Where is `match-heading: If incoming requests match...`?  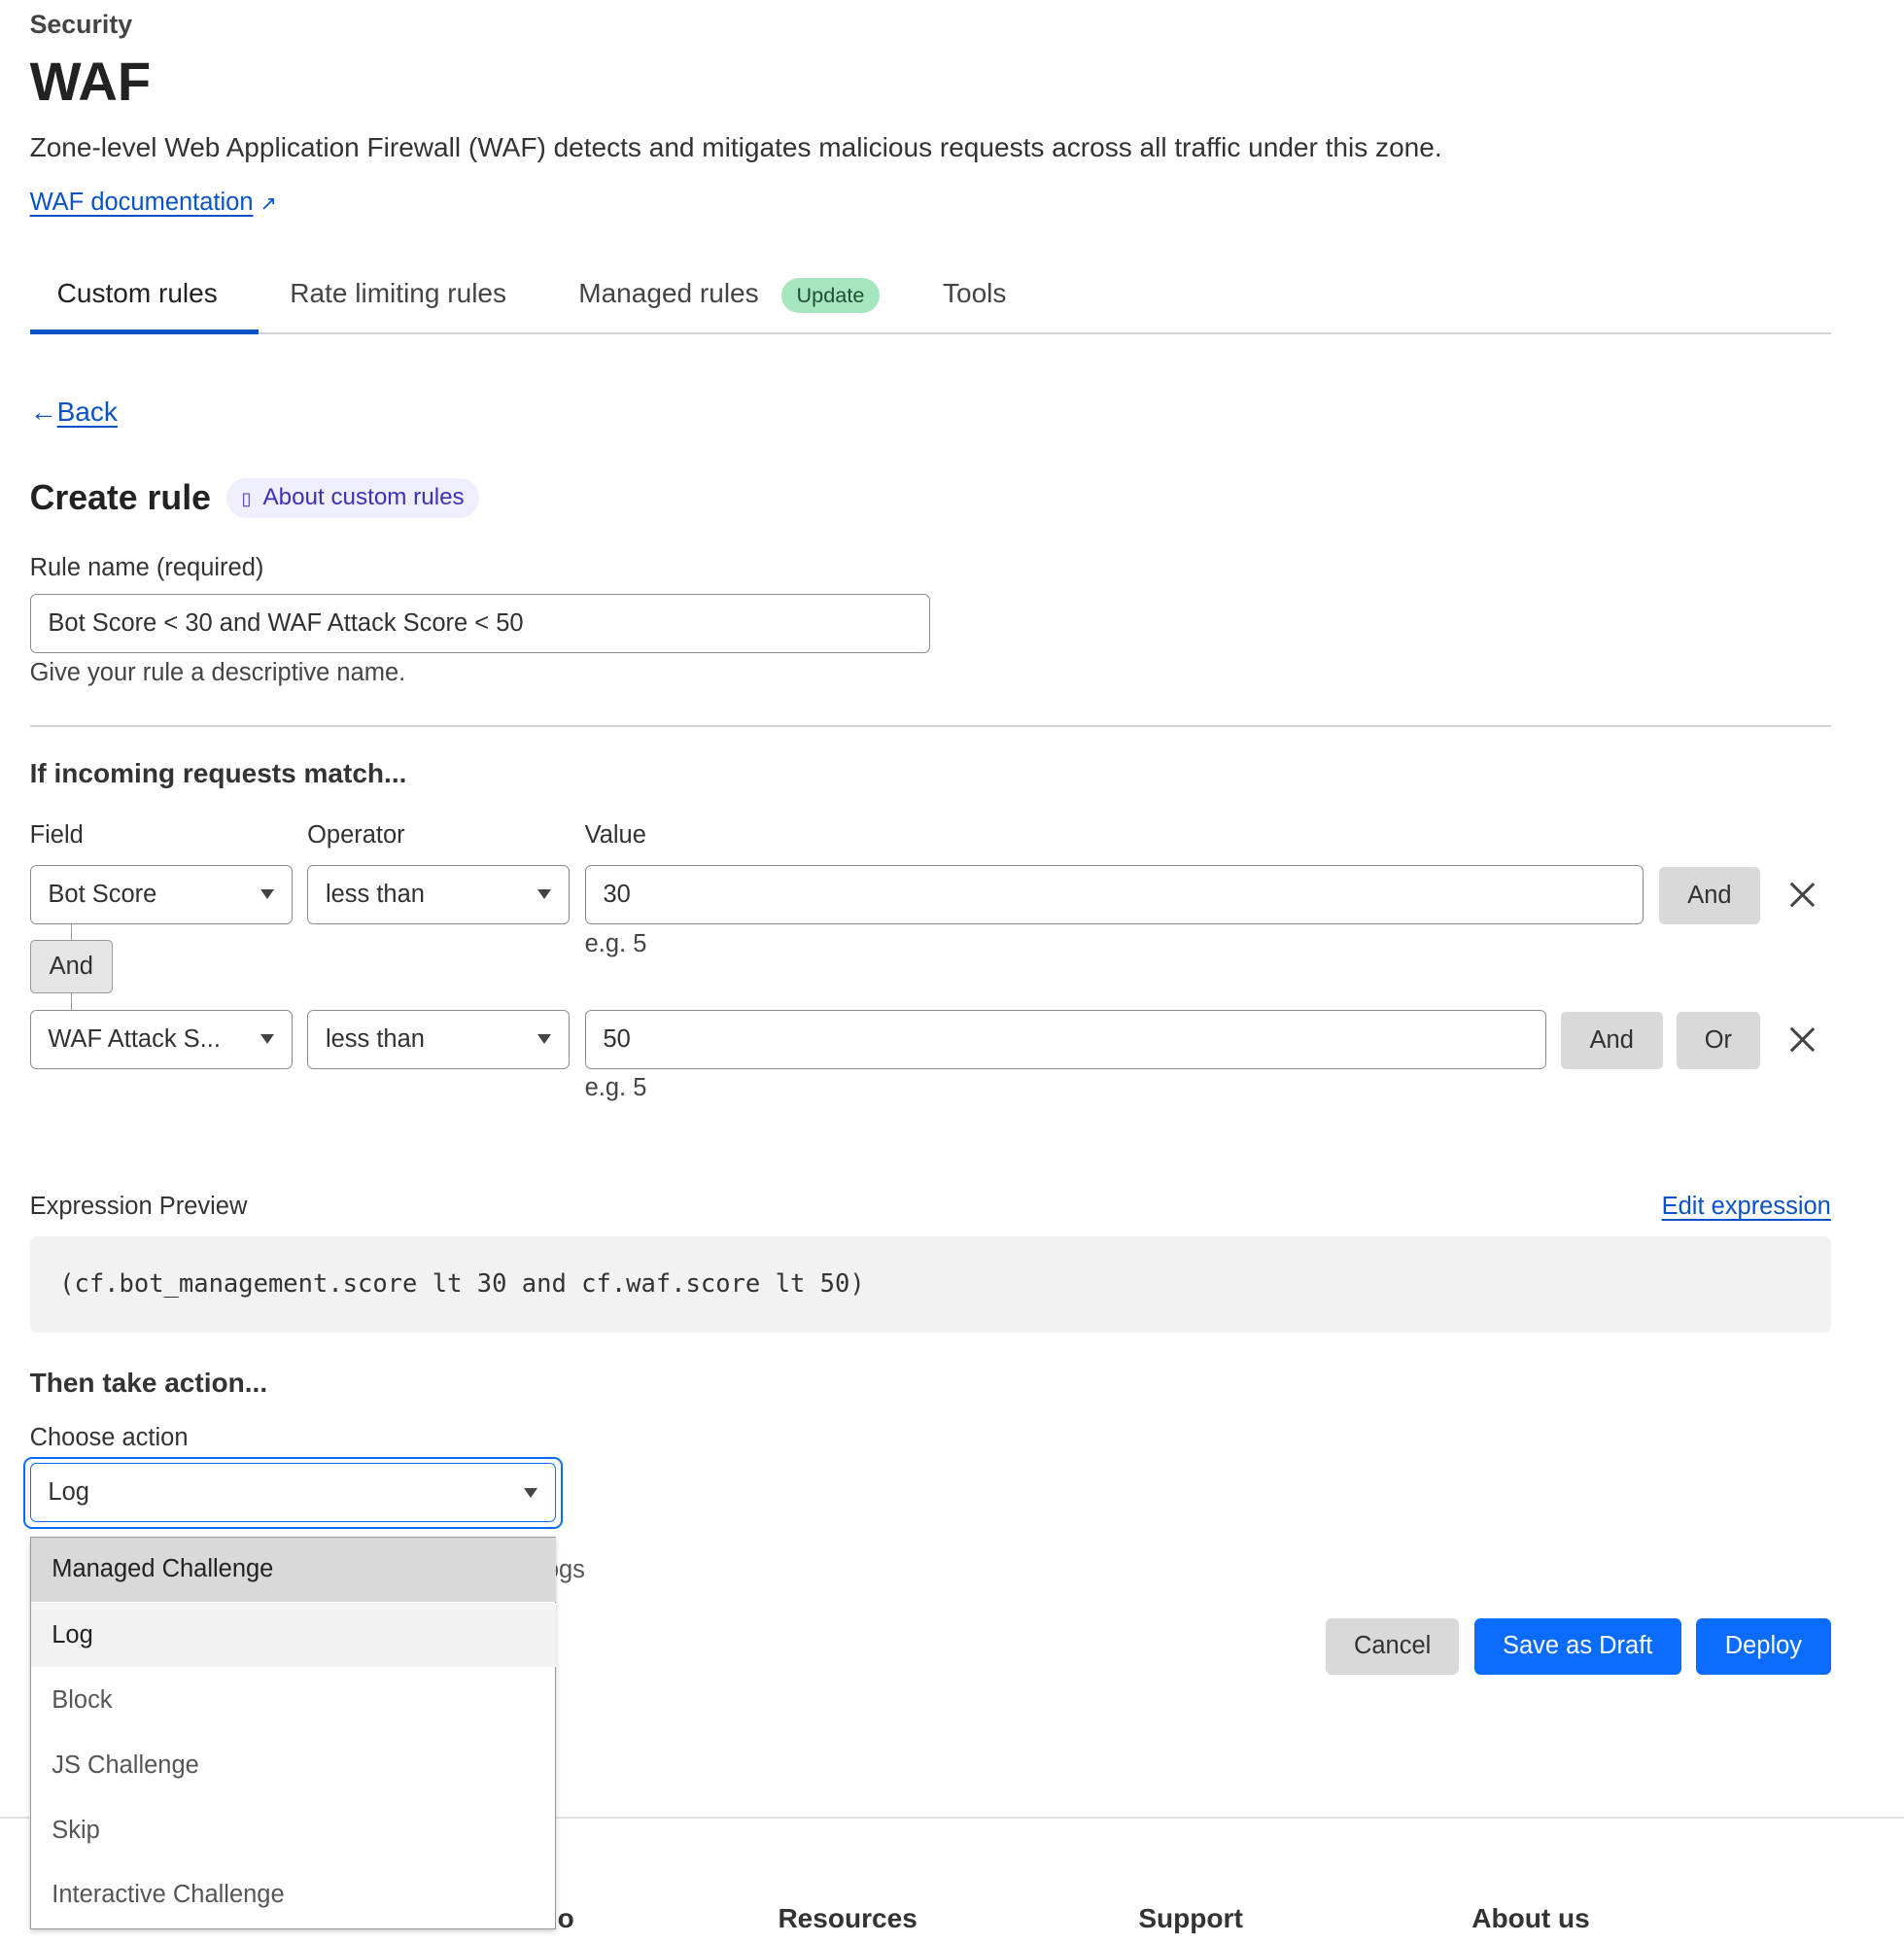
match-heading: If incoming requests match... is located at coordinates (218, 773).